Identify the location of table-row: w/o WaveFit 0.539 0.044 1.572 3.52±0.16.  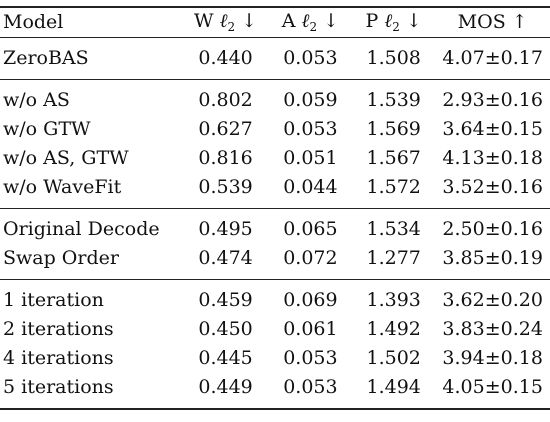
(275, 191).